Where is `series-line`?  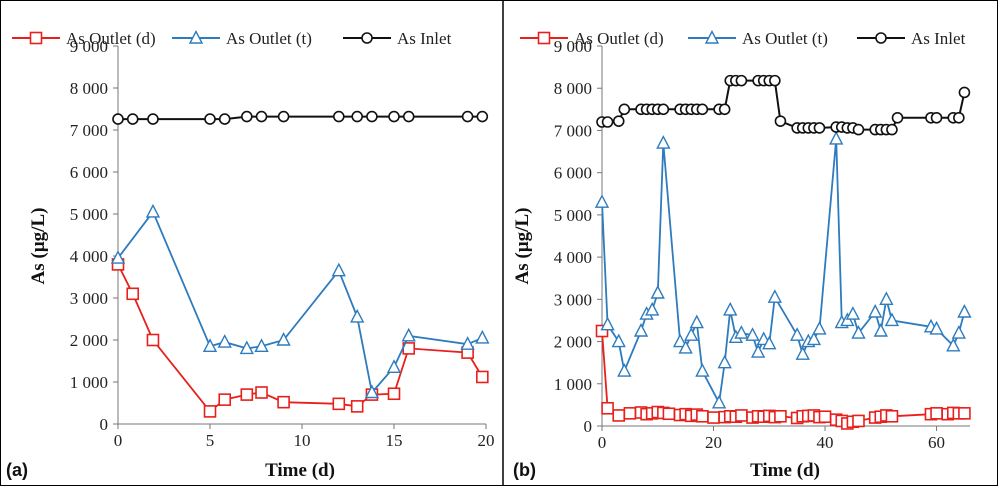
series-line is located at coordinates (300, 118).